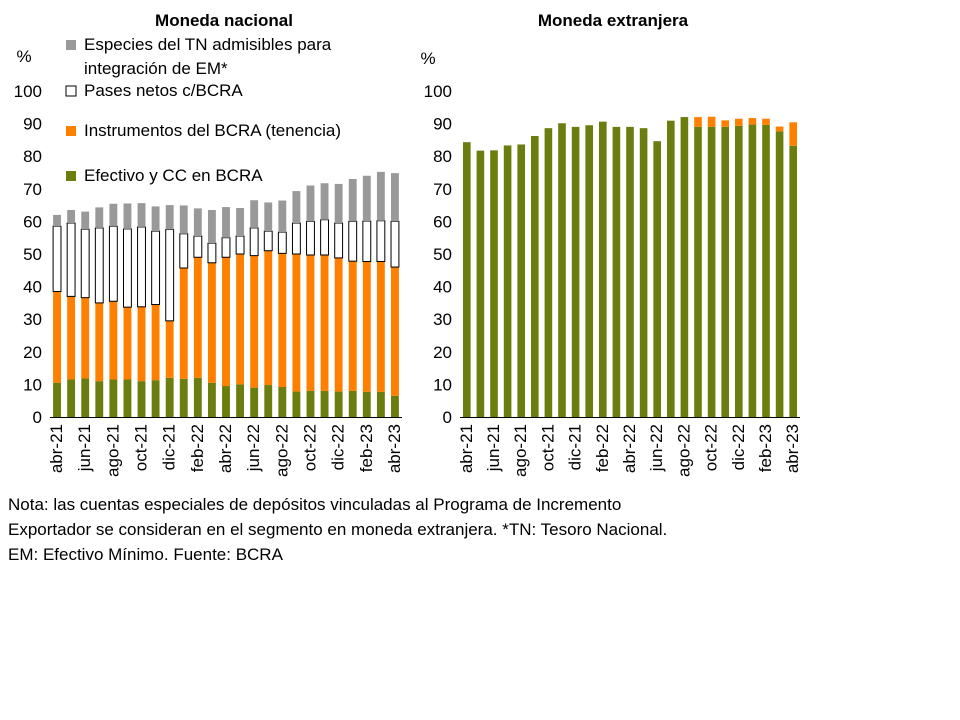  I want to click on y-tick-label: 50, so click(32, 254).